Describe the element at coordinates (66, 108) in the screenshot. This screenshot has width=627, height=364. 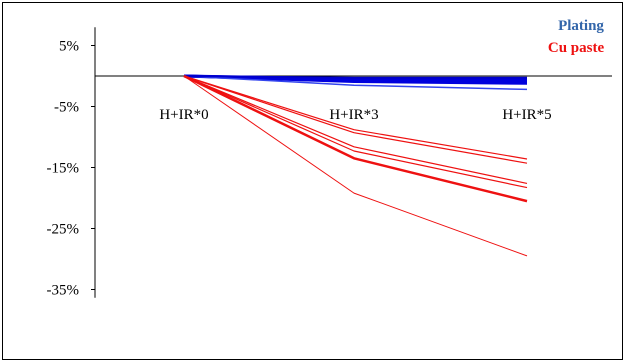
I see `y-tick-label: -5%` at that location.